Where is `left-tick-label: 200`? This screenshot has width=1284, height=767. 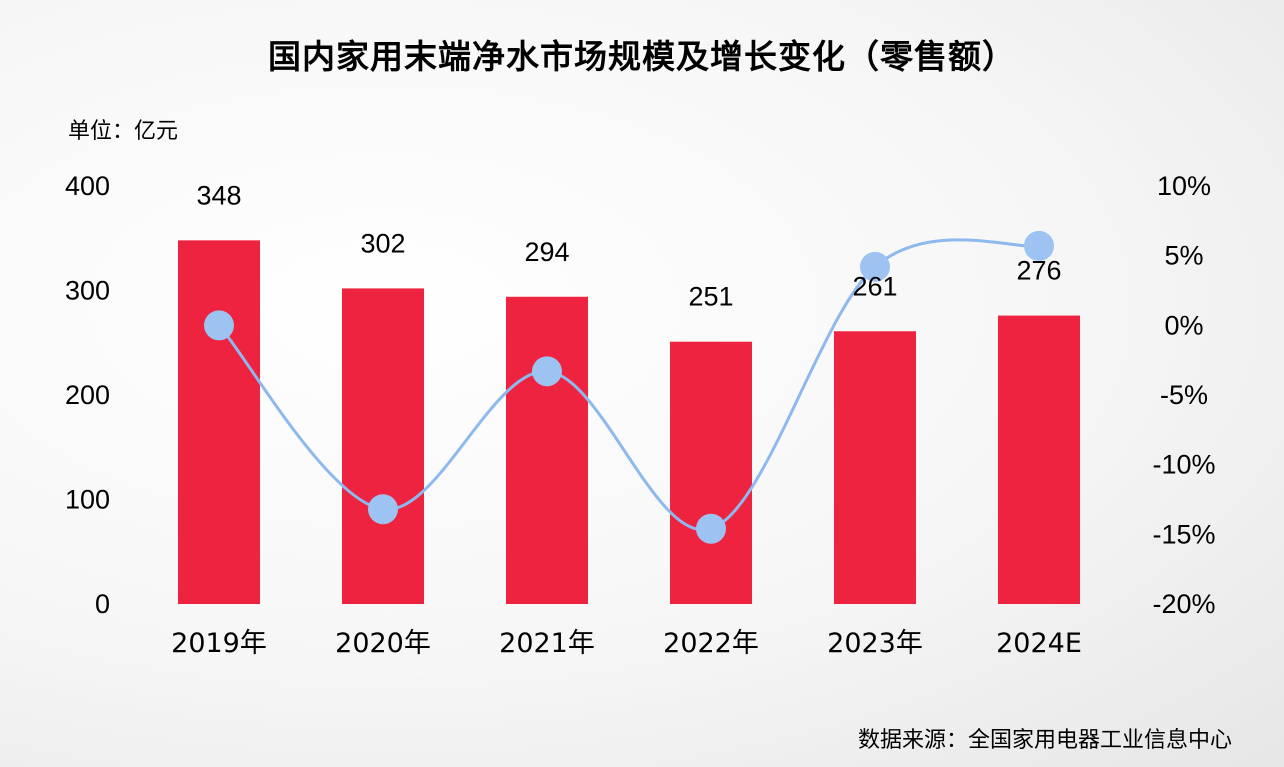 left-tick-label: 200 is located at coordinates (87, 395).